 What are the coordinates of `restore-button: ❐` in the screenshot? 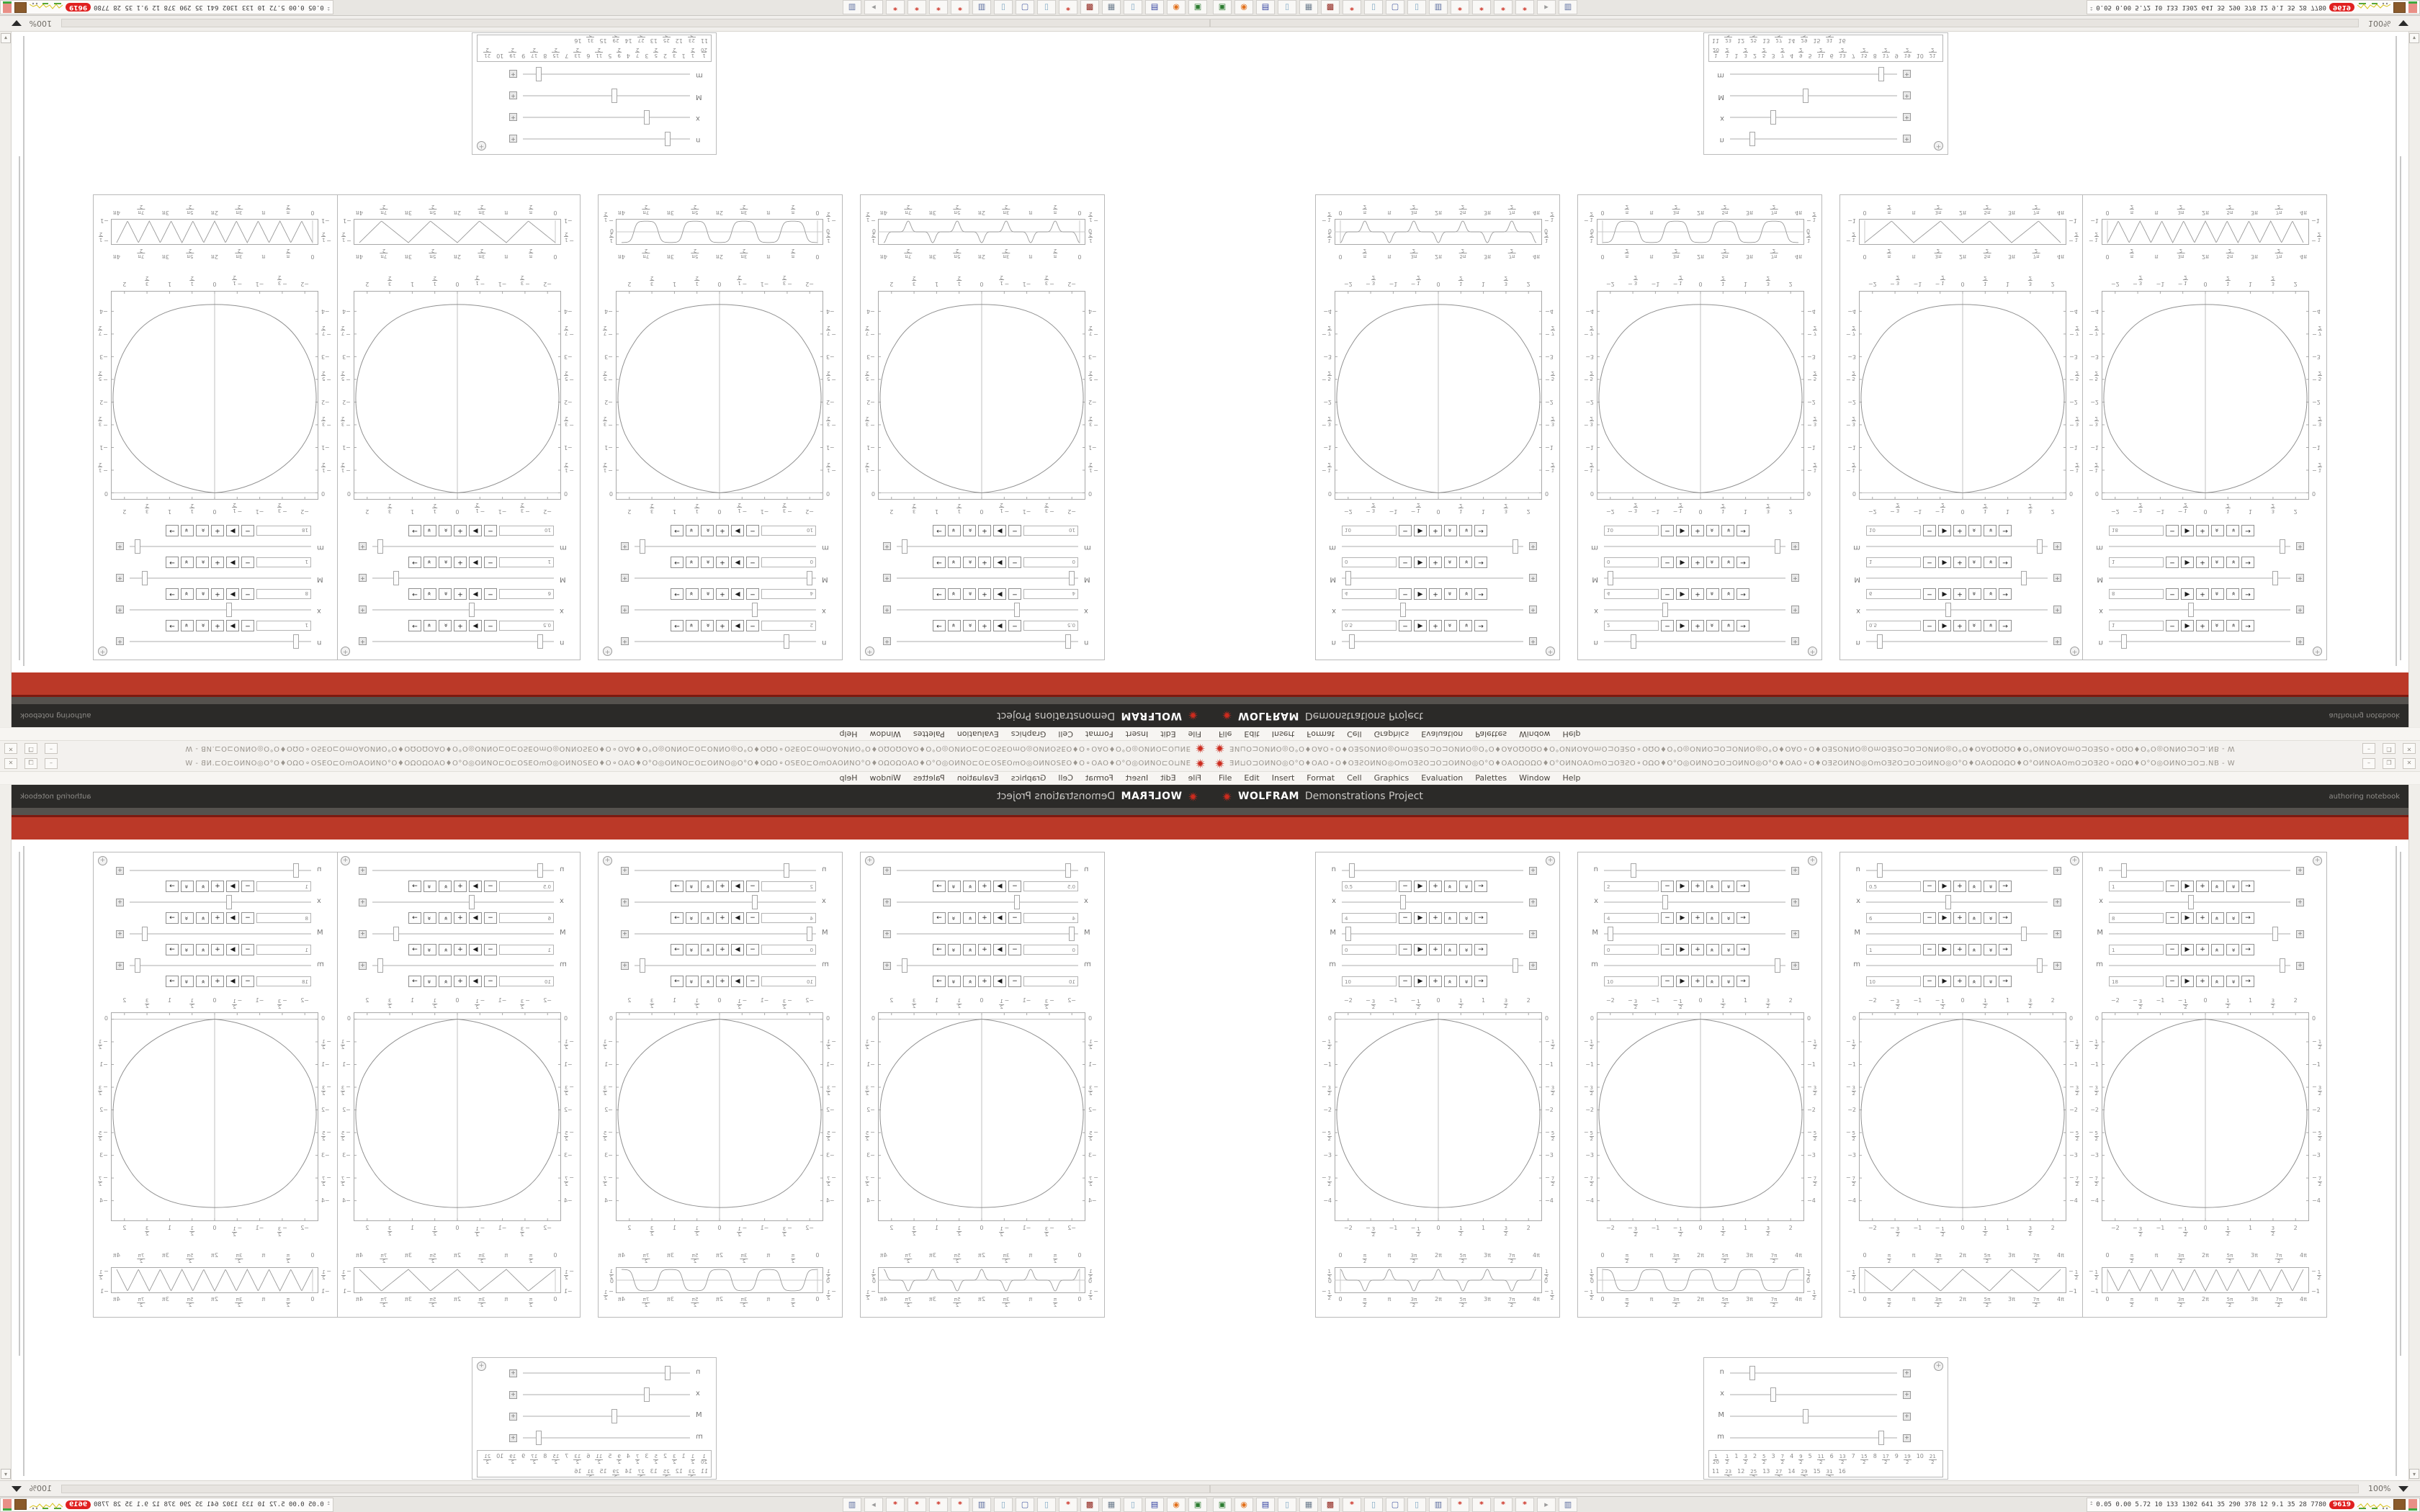 It's located at (2389, 763).